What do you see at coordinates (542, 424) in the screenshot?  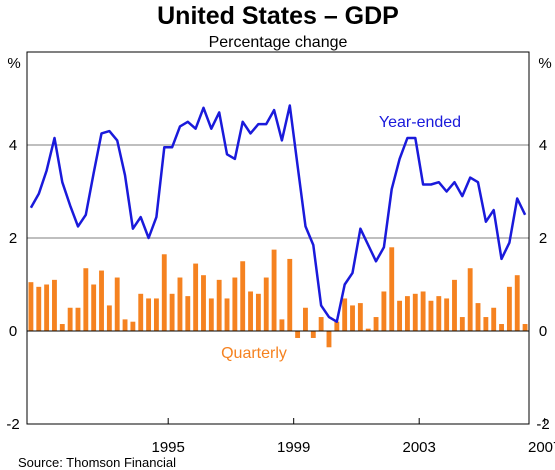 I see `y-tick-label-right: -2` at bounding box center [542, 424].